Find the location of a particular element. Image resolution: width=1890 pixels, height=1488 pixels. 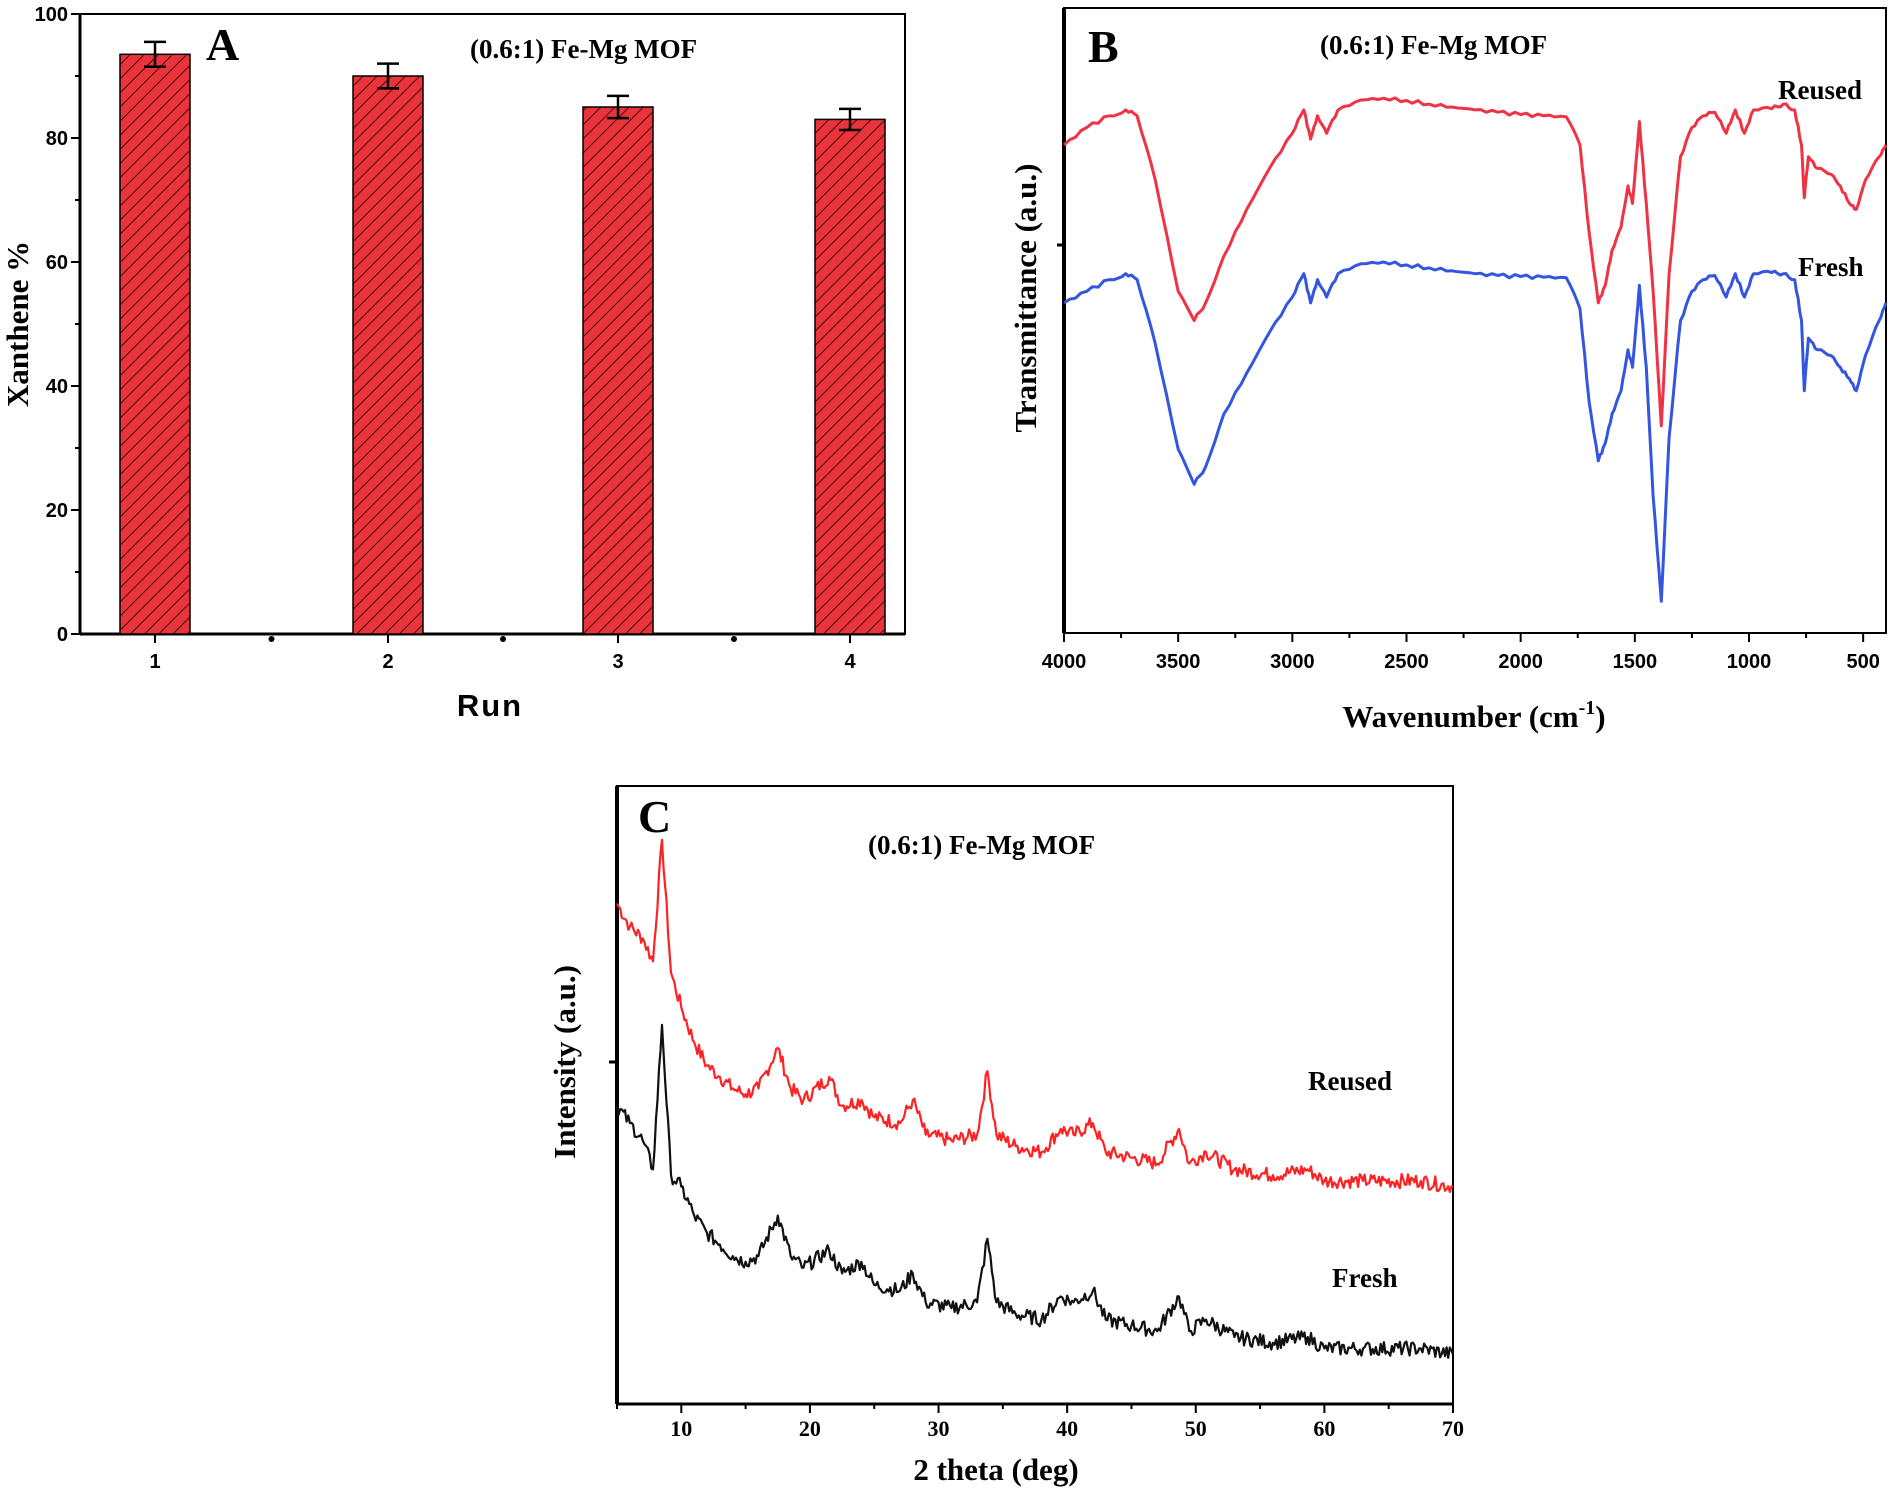

panel-c-title: (0.6:1) Fe-Mg MOF is located at coordinates (981, 845).